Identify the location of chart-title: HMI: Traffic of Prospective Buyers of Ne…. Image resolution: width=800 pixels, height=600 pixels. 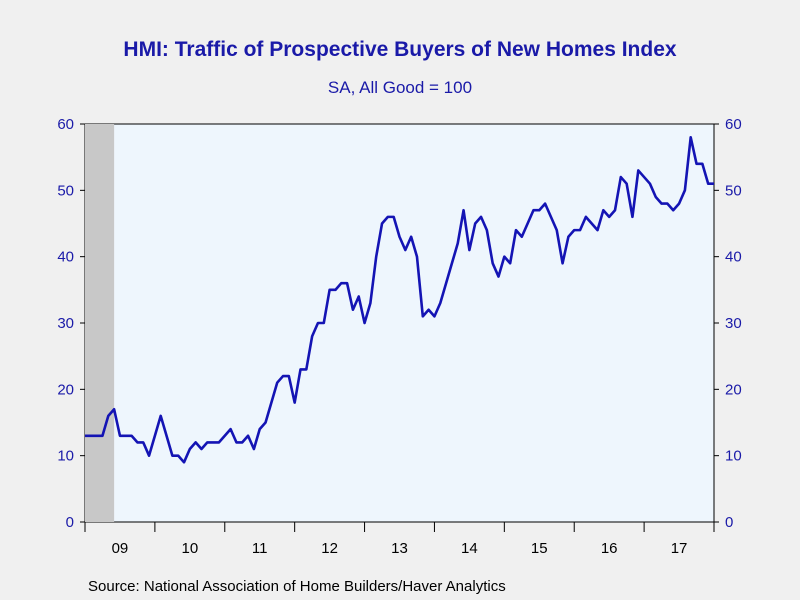
(400, 49).